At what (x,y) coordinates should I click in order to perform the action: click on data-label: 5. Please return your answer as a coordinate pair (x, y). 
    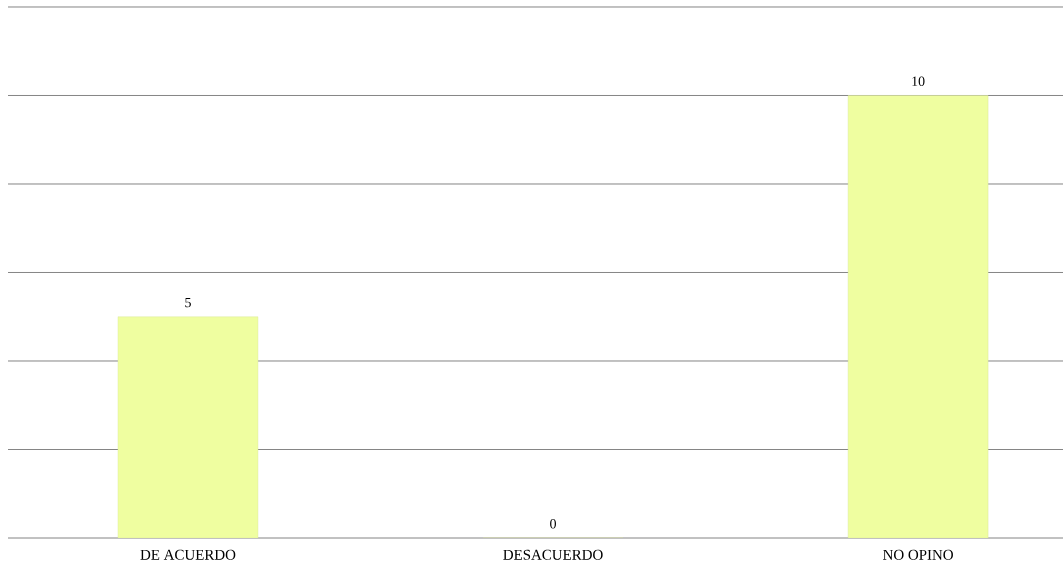
    Looking at the image, I should click on (188, 302).